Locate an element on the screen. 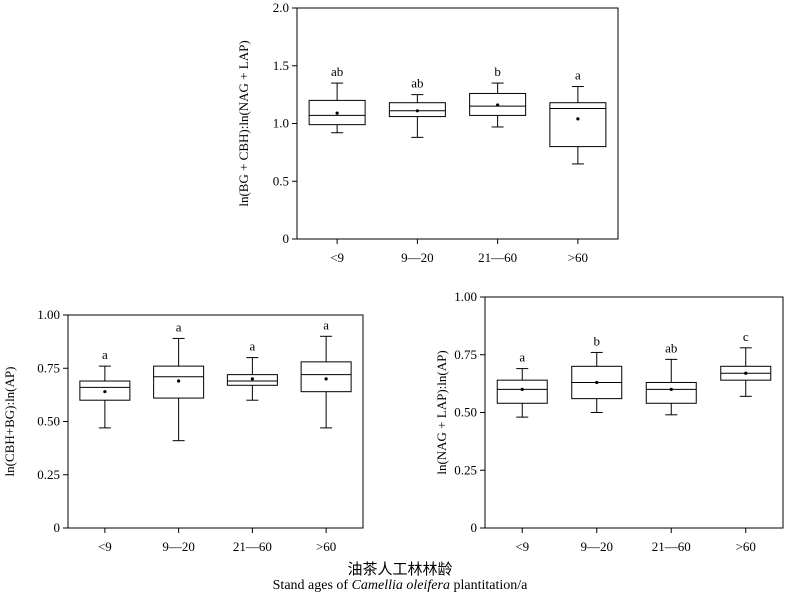  panel1-significance-letter: b is located at coordinates (497, 71).